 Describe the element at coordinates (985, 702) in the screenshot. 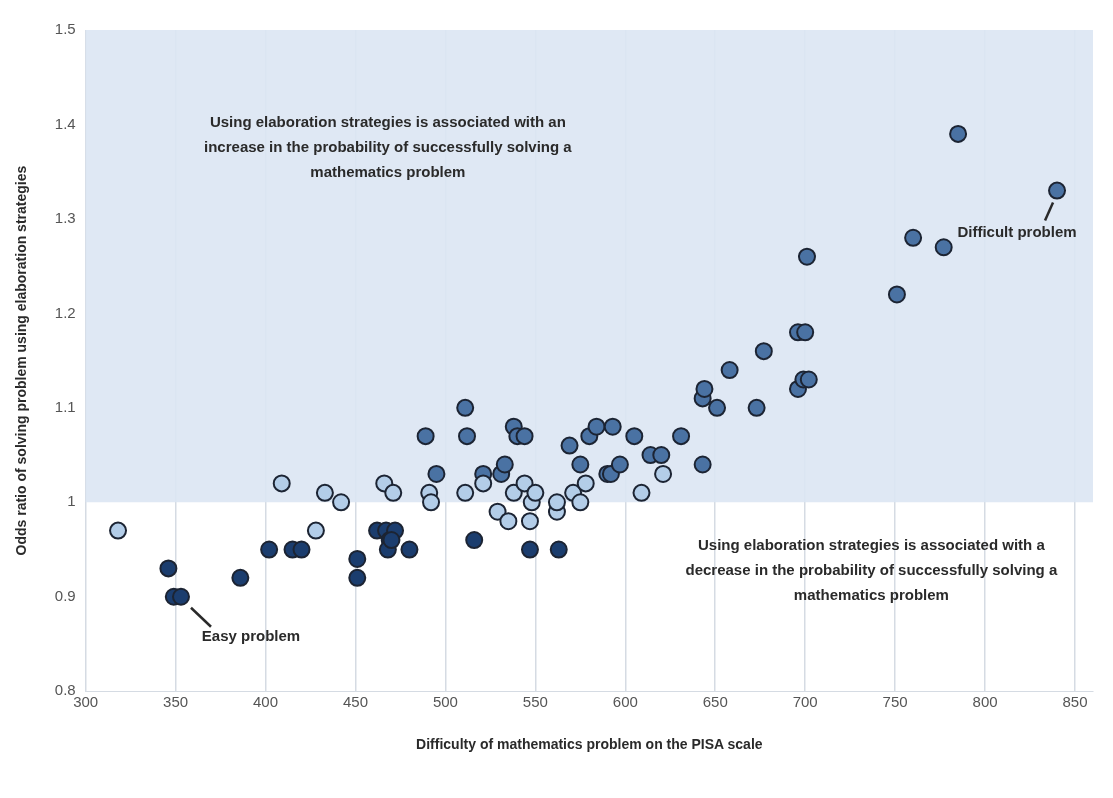

I see `x-tick-label: 800` at that location.